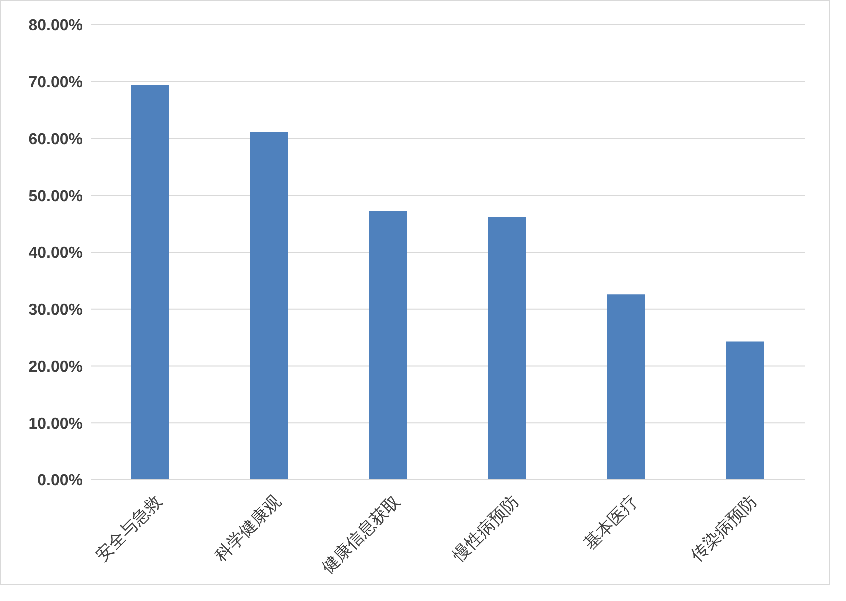 The height and width of the screenshot is (601, 846). What do you see at coordinates (55, 26) in the screenshot?
I see `y-tick-label: 80.00%` at bounding box center [55, 26].